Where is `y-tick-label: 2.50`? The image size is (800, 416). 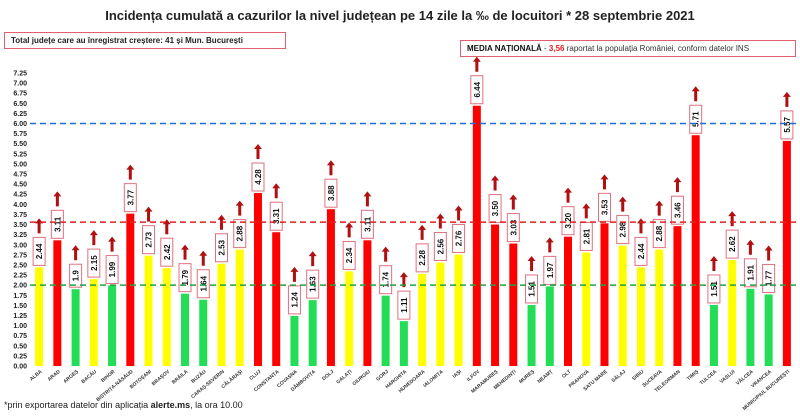
y-tick-label: 2.50 is located at coordinates (20, 265).